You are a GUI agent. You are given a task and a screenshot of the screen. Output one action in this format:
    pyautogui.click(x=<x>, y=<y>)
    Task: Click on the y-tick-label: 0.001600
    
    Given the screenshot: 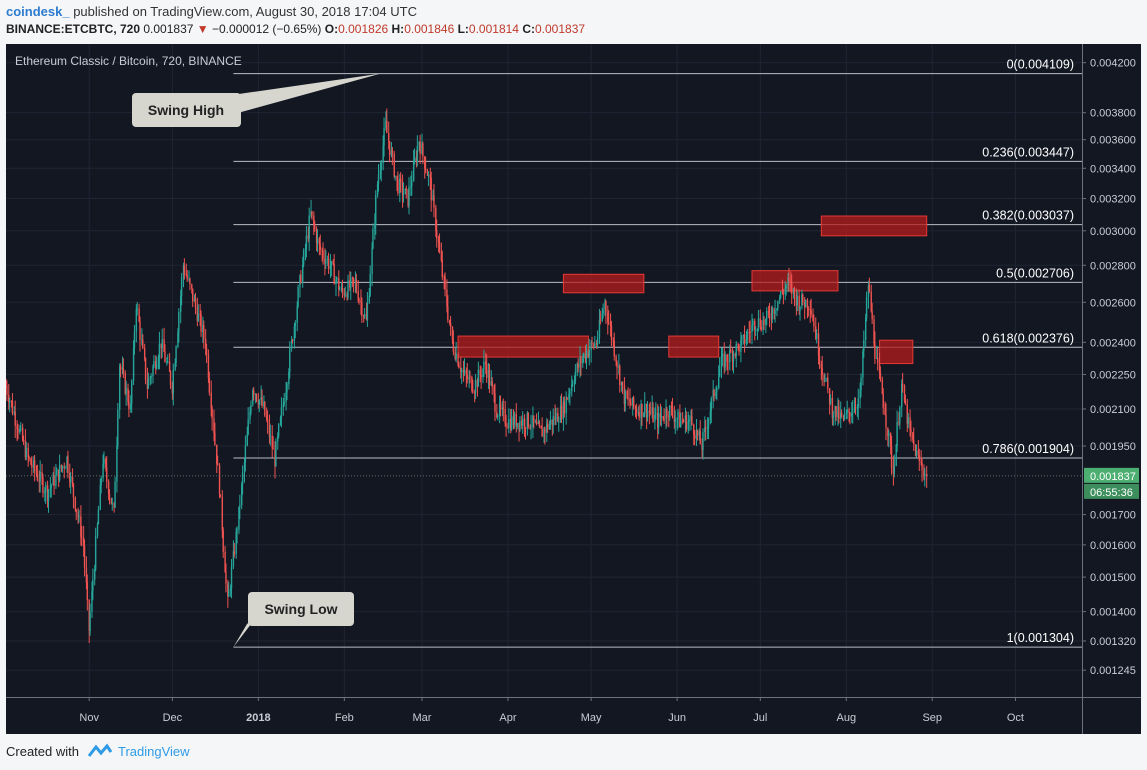 What is the action you would take?
    pyautogui.click(x=1113, y=546)
    